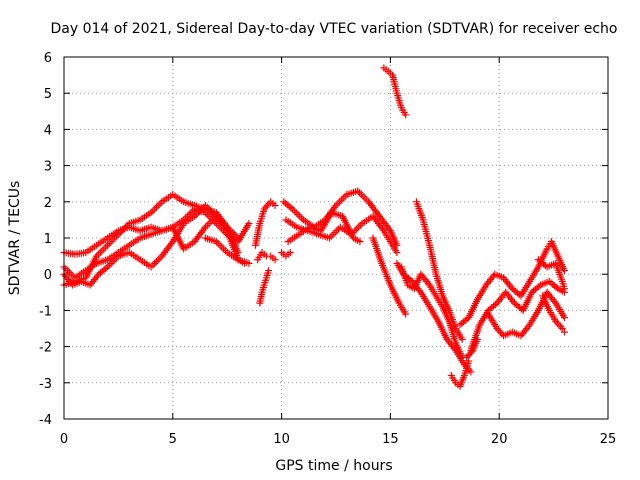  Describe the element at coordinates (15, 238) in the screenshot. I see `y-axis-label: SDTVAR / TECUs` at that location.